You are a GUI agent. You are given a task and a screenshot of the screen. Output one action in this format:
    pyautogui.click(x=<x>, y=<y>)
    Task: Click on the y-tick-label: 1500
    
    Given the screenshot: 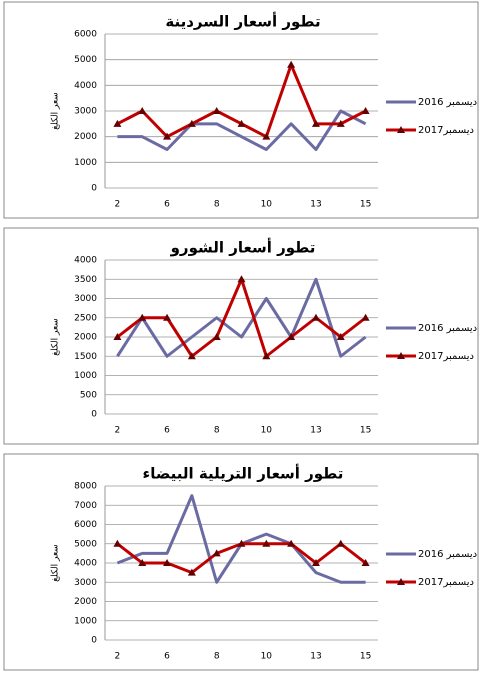 What is the action you would take?
    pyautogui.click(x=85, y=357)
    